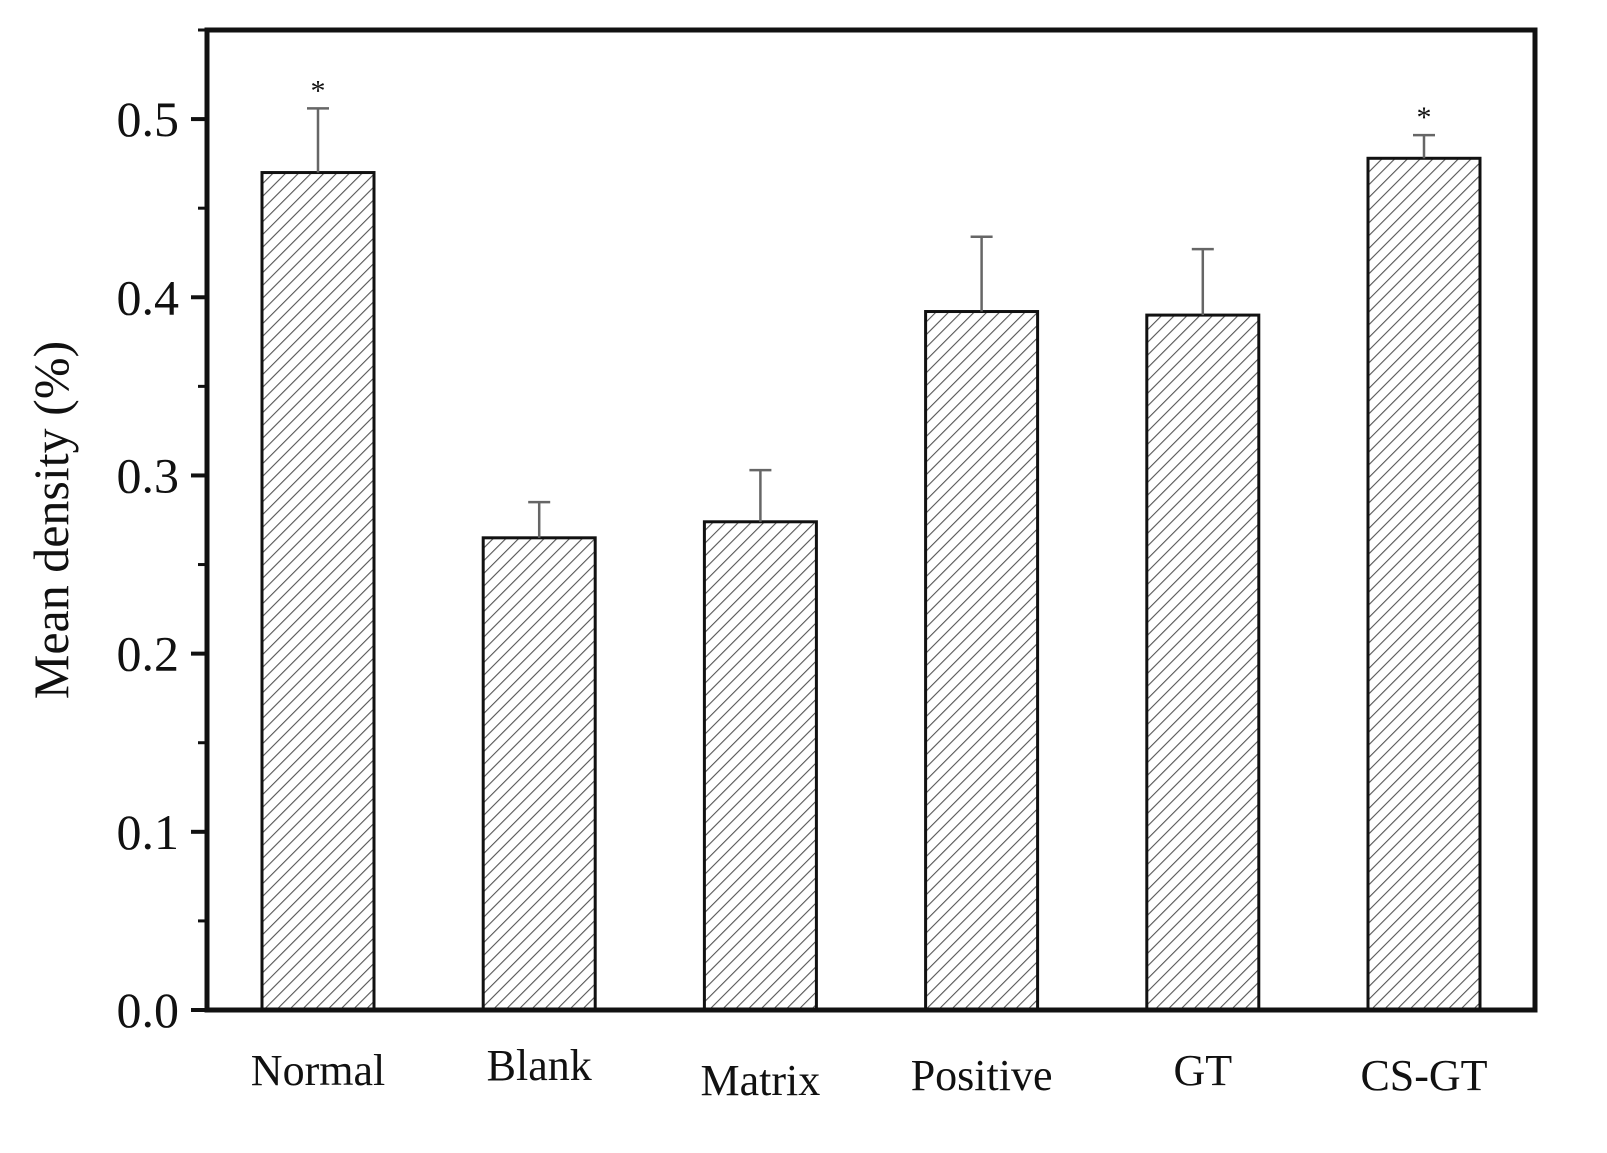  I want to click on error-bar-cs-gt, so click(1424, 146).